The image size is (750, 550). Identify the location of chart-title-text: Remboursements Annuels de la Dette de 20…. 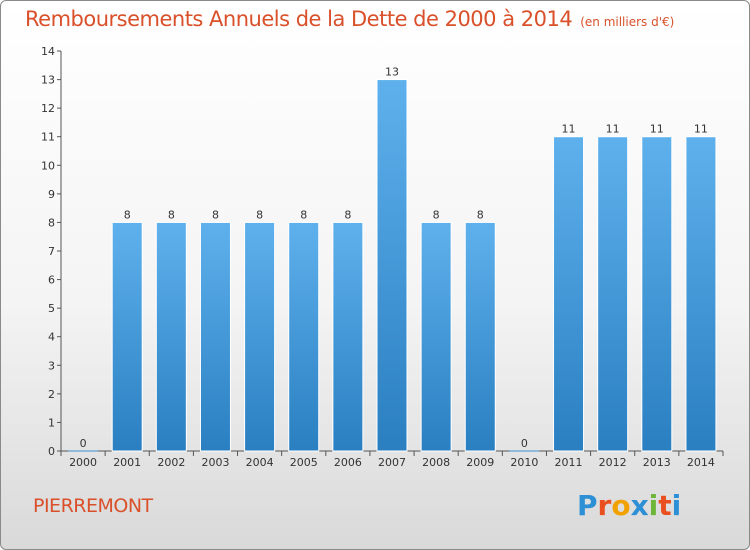
(299, 19).